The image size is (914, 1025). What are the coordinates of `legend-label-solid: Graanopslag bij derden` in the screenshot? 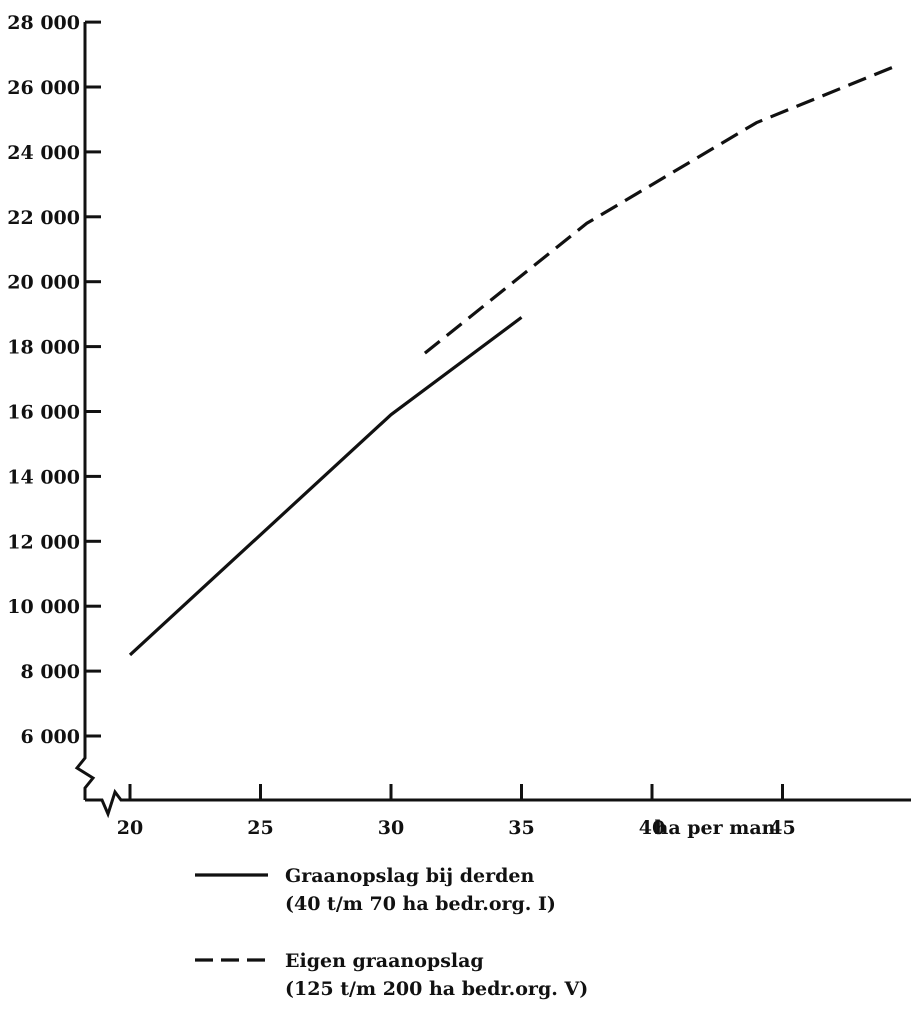 It's located at (410, 876).